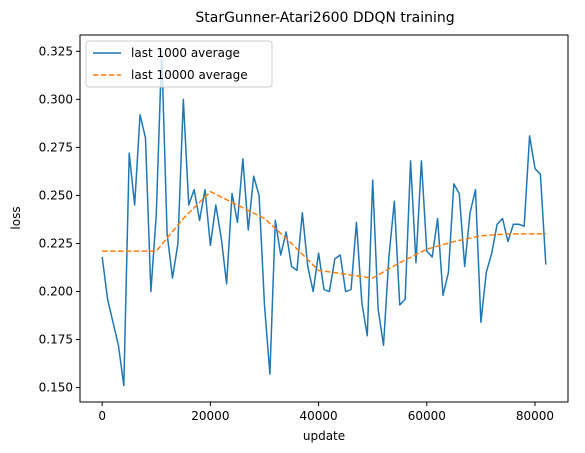  What do you see at coordinates (56, 292) in the screenshot?
I see `y-tick-label: 0.200` at bounding box center [56, 292].